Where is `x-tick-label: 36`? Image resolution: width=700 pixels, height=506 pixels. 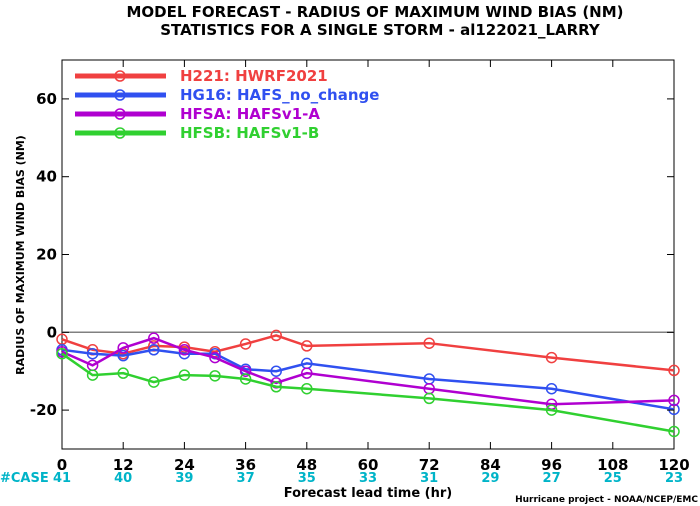
x-tick-label: 36 is located at coordinates (245, 465).